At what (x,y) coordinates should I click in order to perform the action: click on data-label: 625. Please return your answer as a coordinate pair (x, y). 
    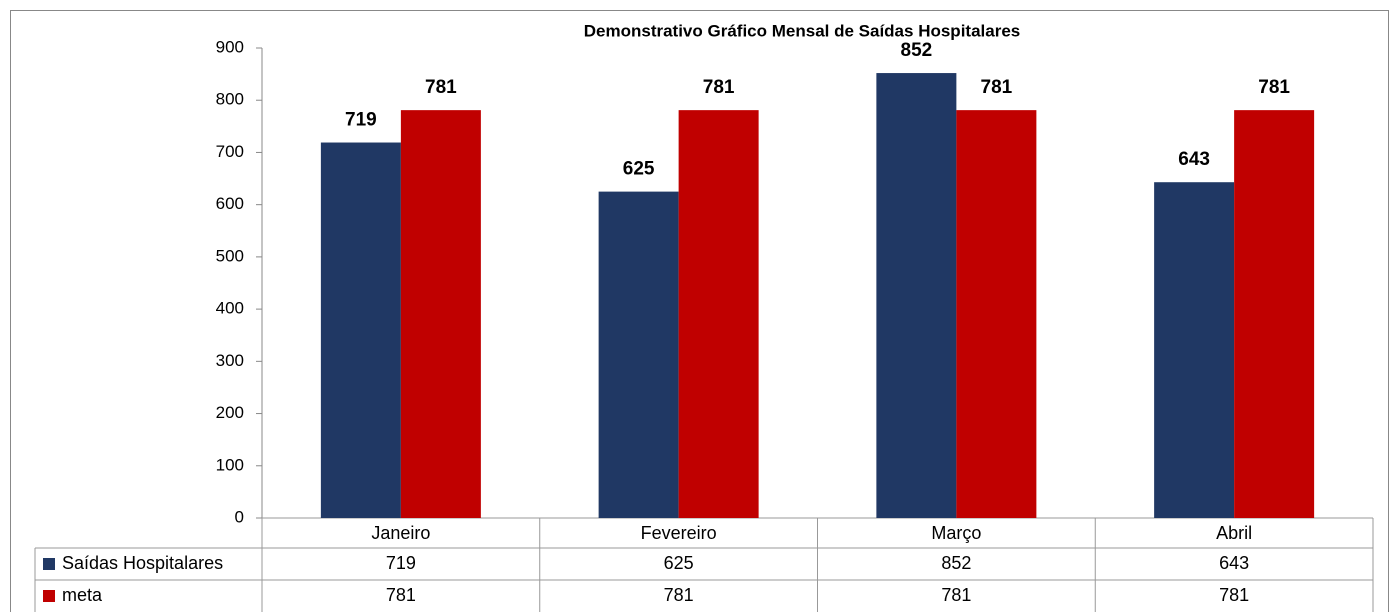
    Looking at the image, I should click on (639, 169).